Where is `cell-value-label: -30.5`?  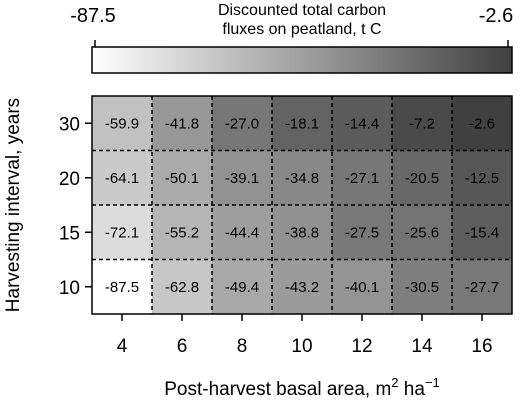 cell-value-label: -30.5 is located at coordinates (422, 287).